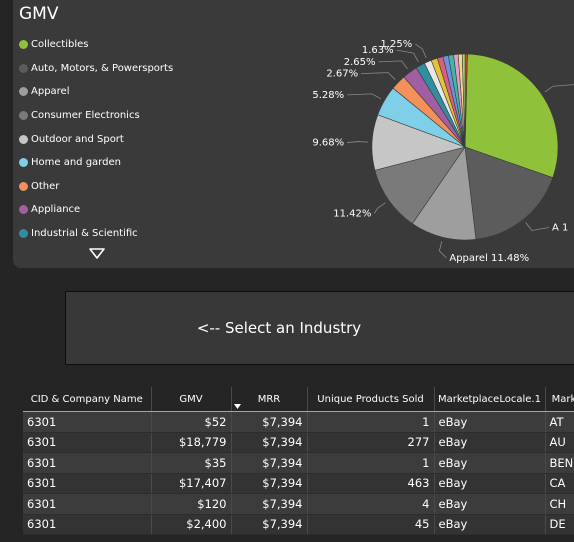 This screenshot has height=542, width=574. I want to click on gmv-cell: $2,400, so click(191, 524).